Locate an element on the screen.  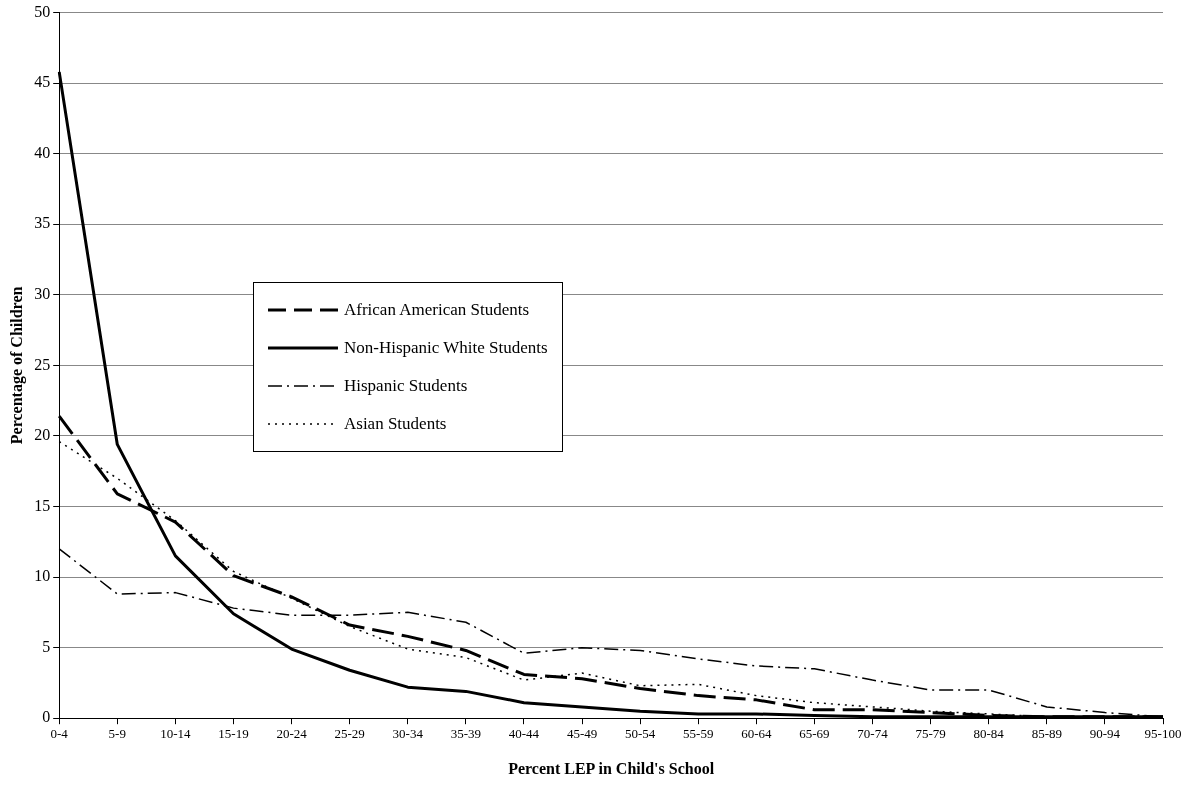
x-tick-label: 35-39 is located at coordinates (466, 734).